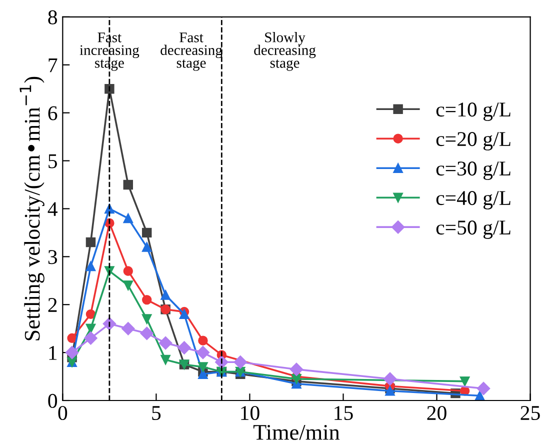  I want to click on x-tick-label: 10, so click(250, 413).